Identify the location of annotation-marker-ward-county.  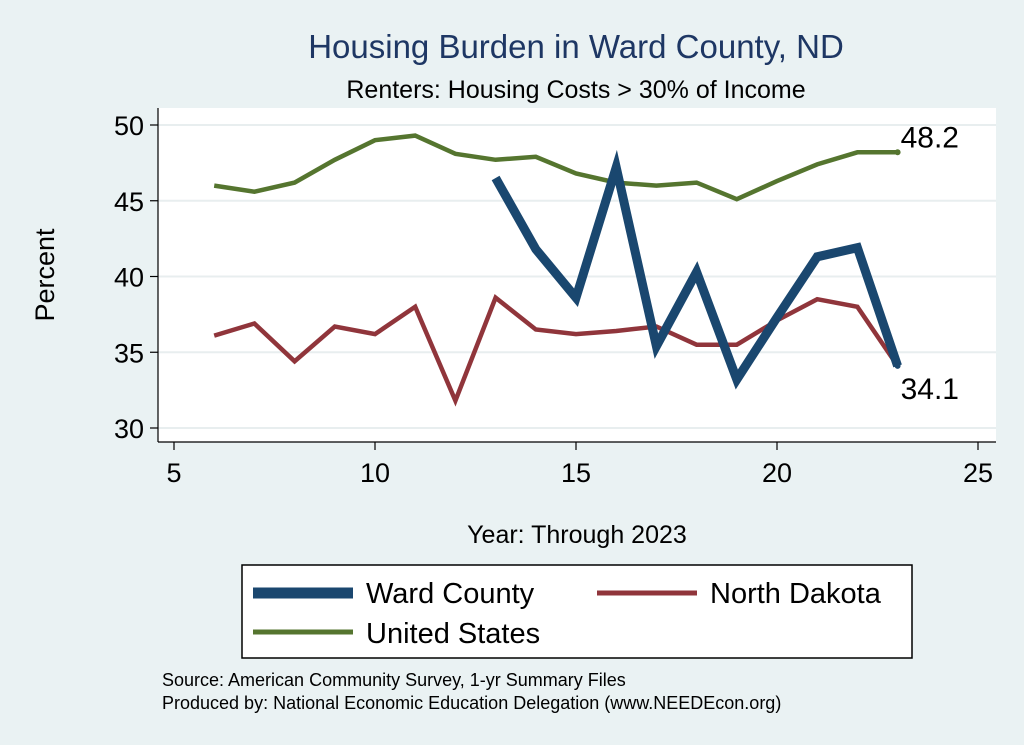
(897, 365).